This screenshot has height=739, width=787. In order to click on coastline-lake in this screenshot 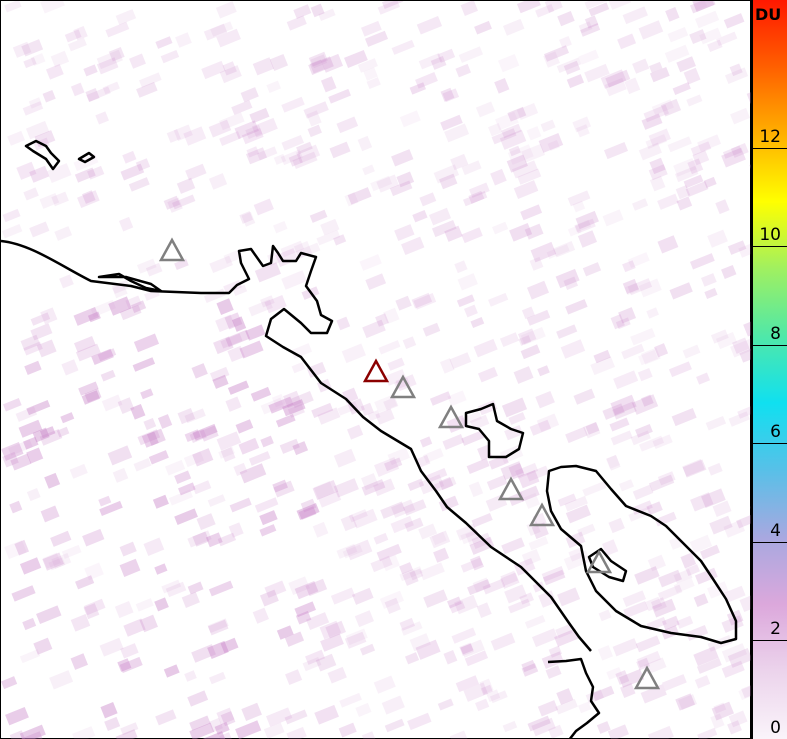, I will do `click(607, 565)`.